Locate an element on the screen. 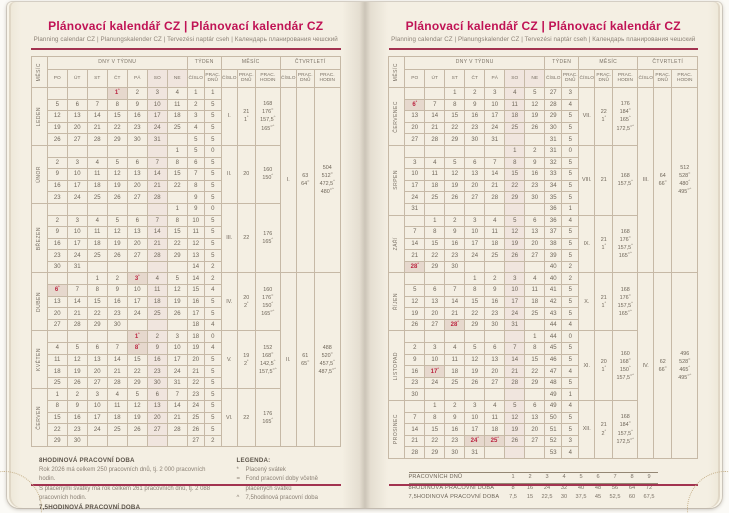 This screenshot has height=513, width=729. week-number-cell: 52 is located at coordinates (553, 441).